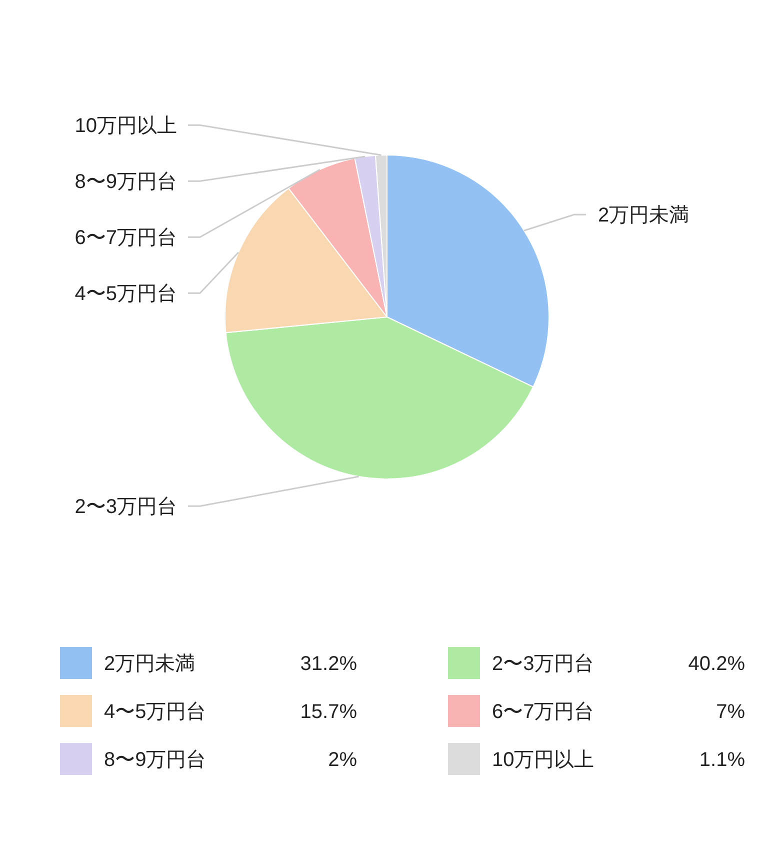 Image resolution: width=778 pixels, height=860 pixels. What do you see at coordinates (731, 712) in the screenshot?
I see `data-label: 7%` at bounding box center [731, 712].